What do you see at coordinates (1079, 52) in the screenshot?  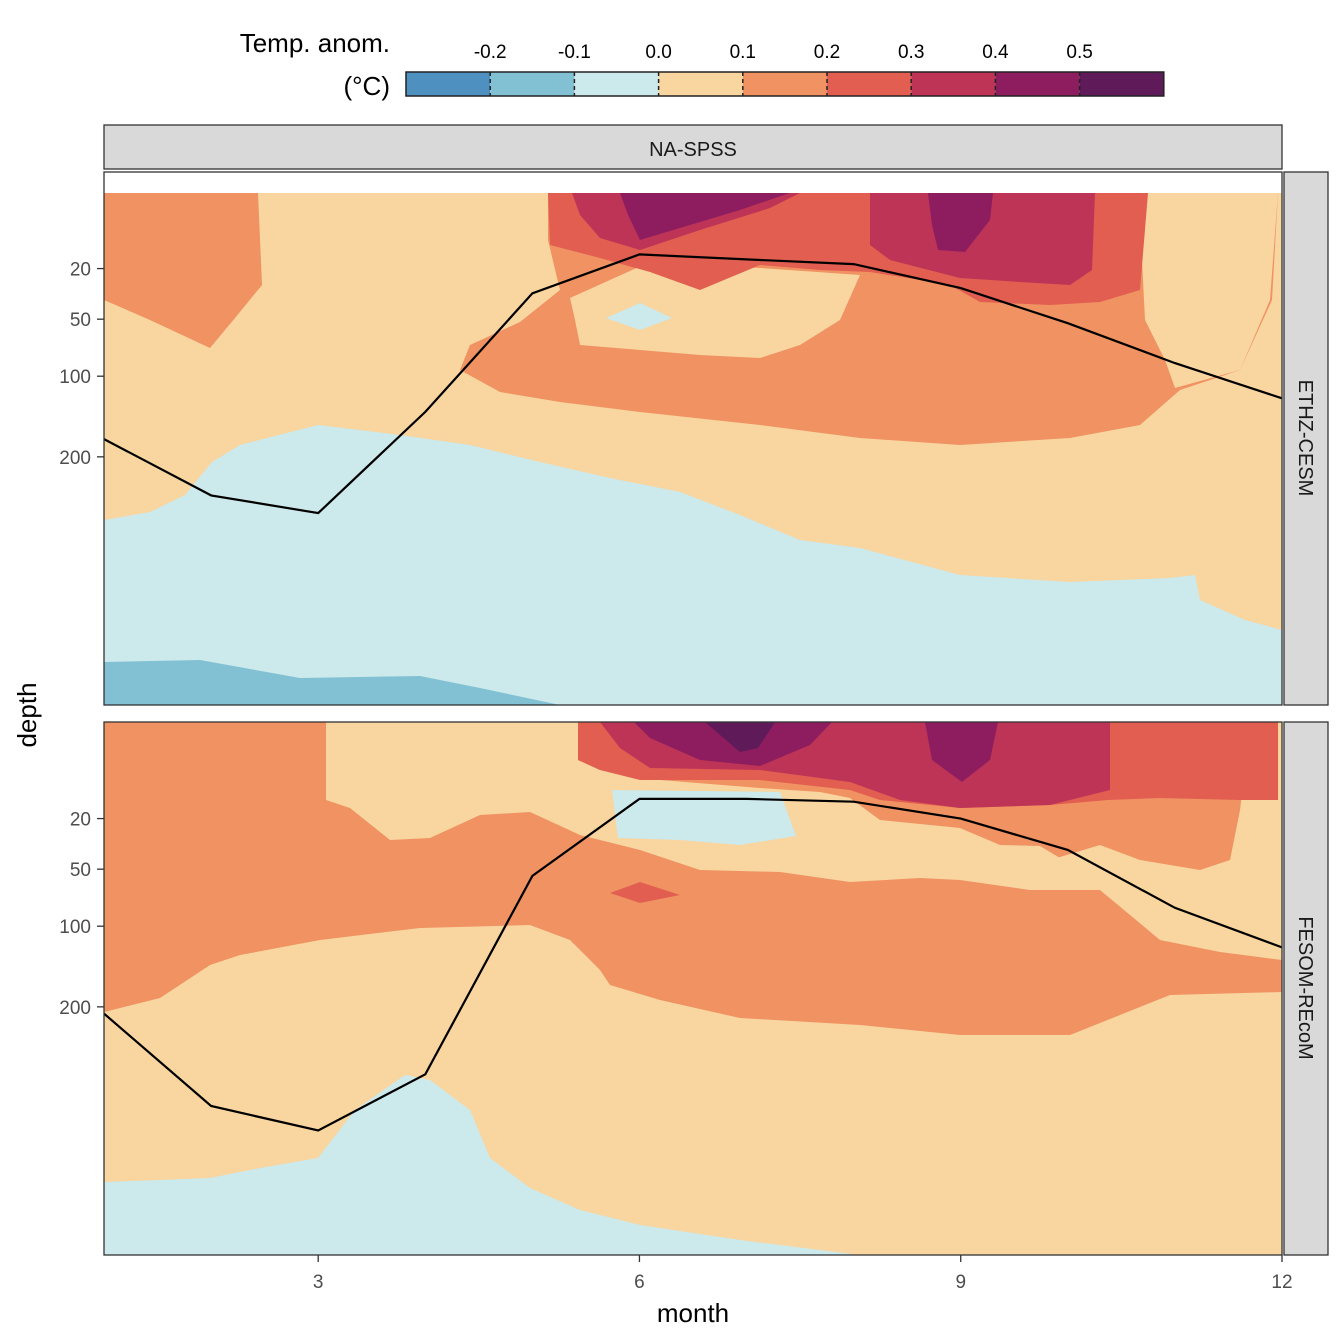 I see `legend-tick-label: 0.5` at bounding box center [1079, 52].